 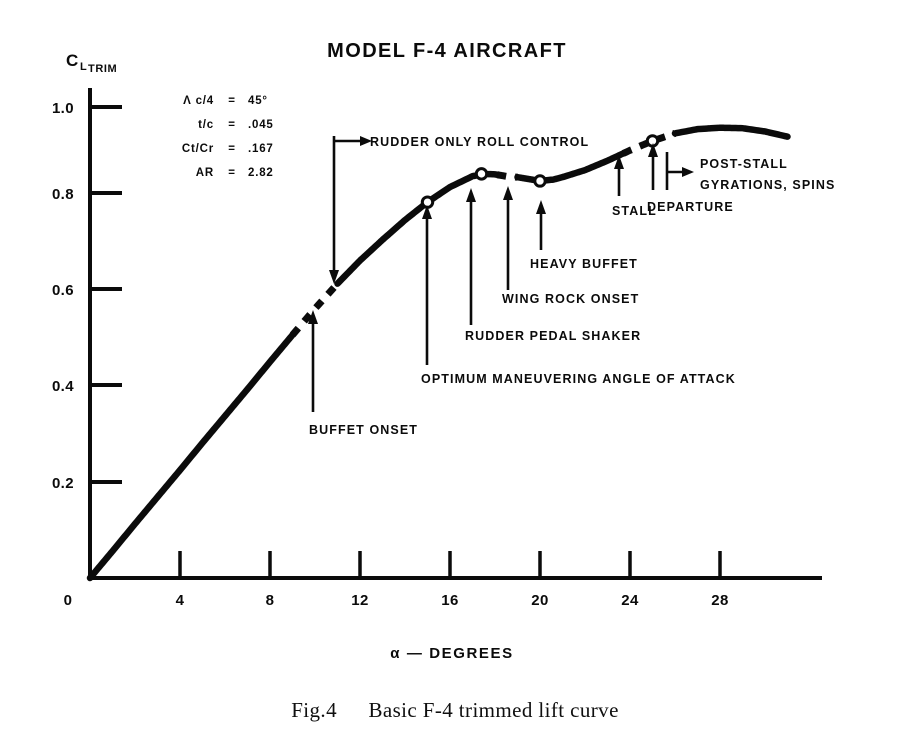 I want to click on x-tick-label-20: 20, so click(x=540, y=600).